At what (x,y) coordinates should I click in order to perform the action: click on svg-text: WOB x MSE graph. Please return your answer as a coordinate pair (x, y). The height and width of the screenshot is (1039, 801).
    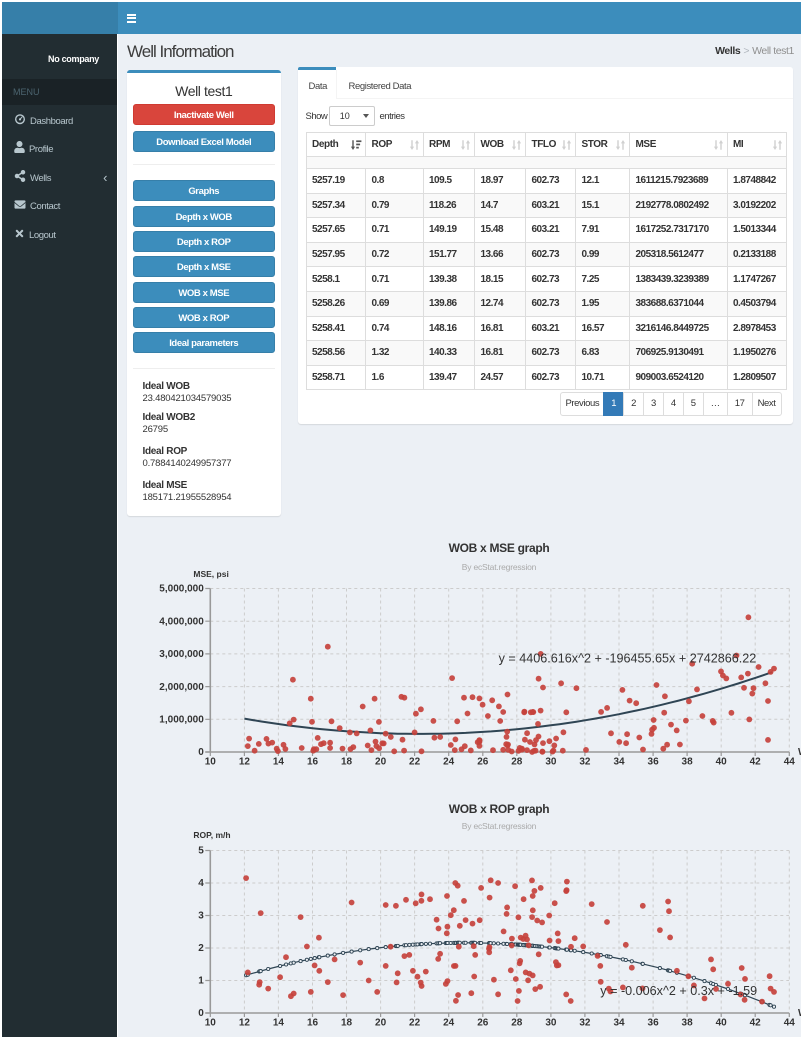
    Looking at the image, I should click on (499, 548).